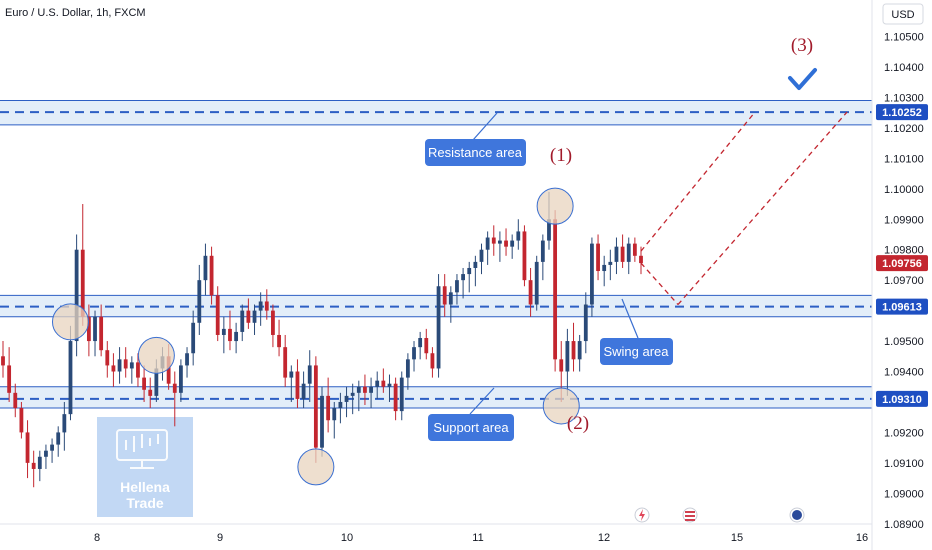 The image size is (932, 550). I want to click on projection-down-line, so click(659, 283).